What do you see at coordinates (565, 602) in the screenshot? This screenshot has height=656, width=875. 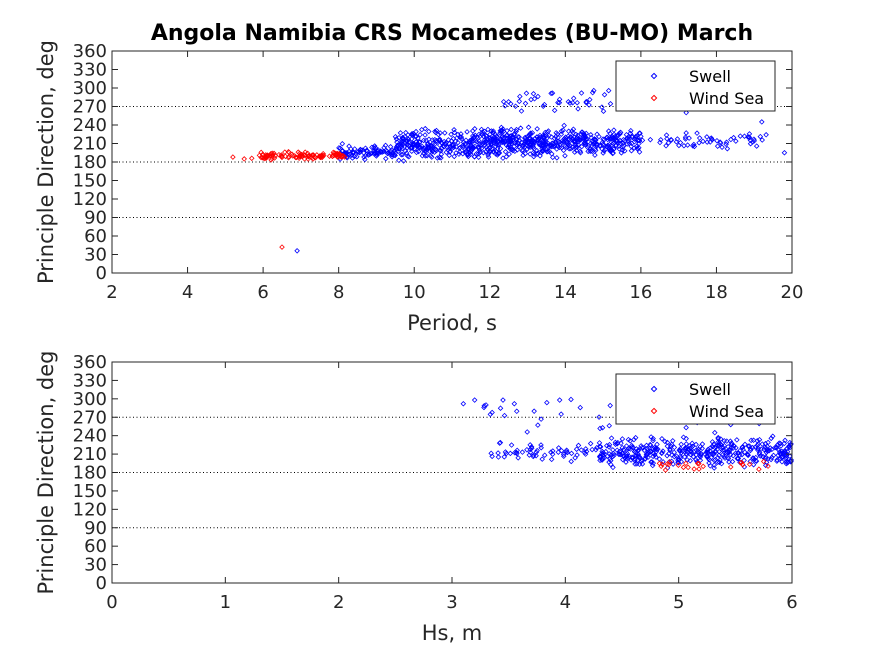 I see `x-tick-label: 4` at bounding box center [565, 602].